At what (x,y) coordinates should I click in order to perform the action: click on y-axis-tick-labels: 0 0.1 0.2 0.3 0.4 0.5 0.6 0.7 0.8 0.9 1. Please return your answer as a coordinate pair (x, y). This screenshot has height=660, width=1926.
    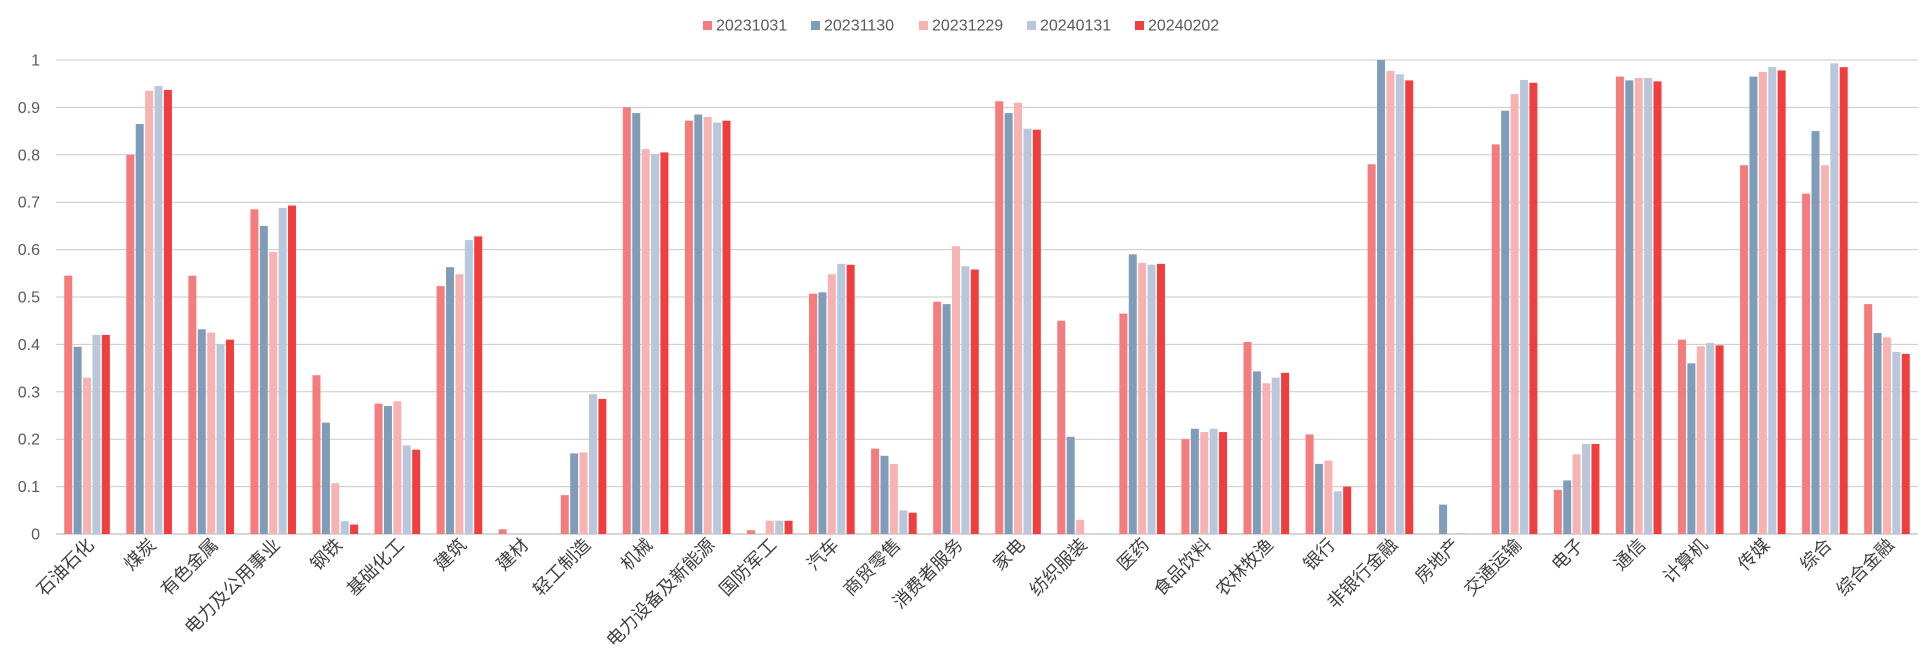
    Looking at the image, I should click on (29, 298).